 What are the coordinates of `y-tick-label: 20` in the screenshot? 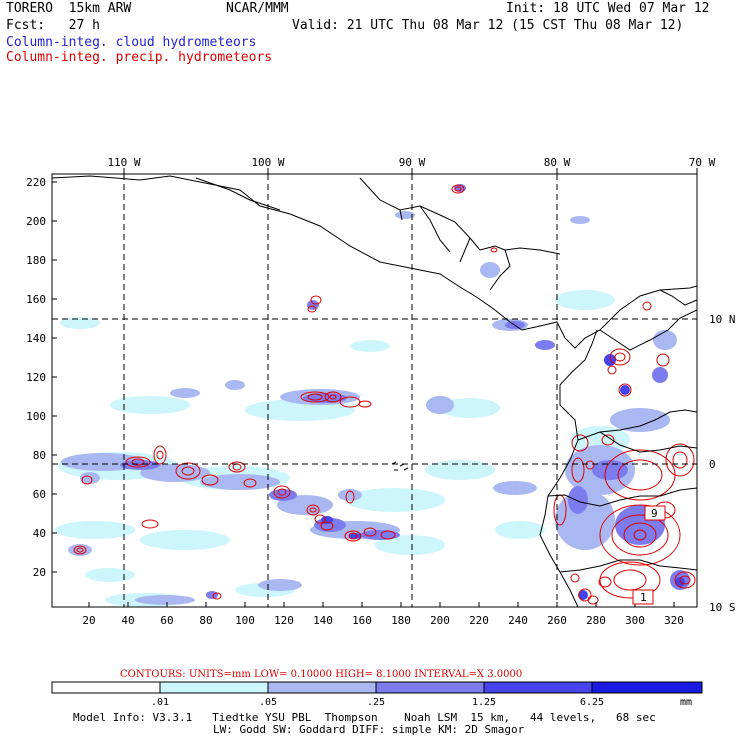 It's located at (39, 572).